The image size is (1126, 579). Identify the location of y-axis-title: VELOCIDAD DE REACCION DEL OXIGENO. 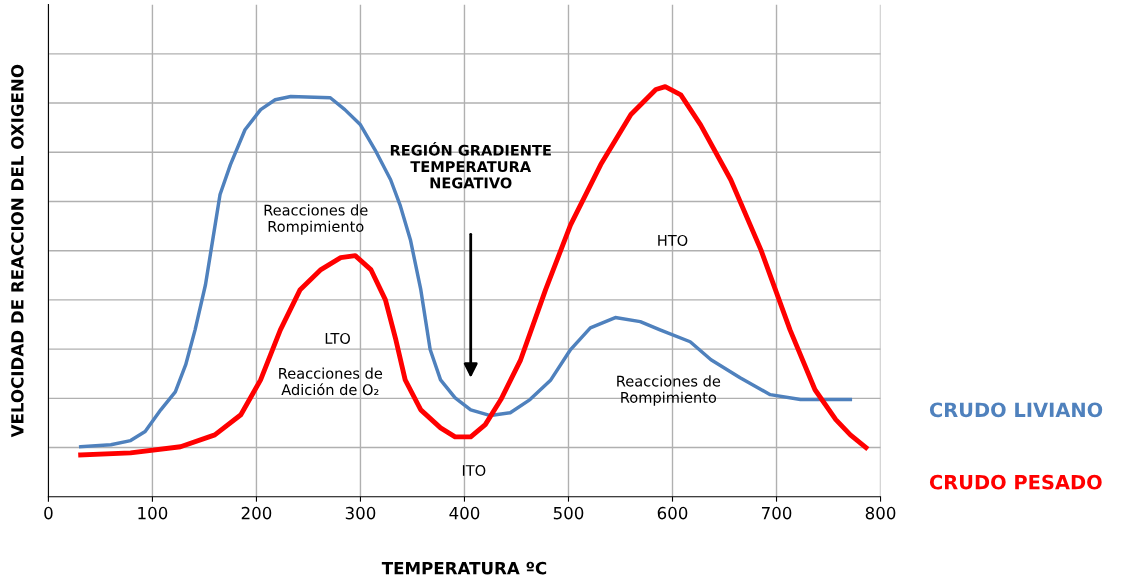
(17, 251).